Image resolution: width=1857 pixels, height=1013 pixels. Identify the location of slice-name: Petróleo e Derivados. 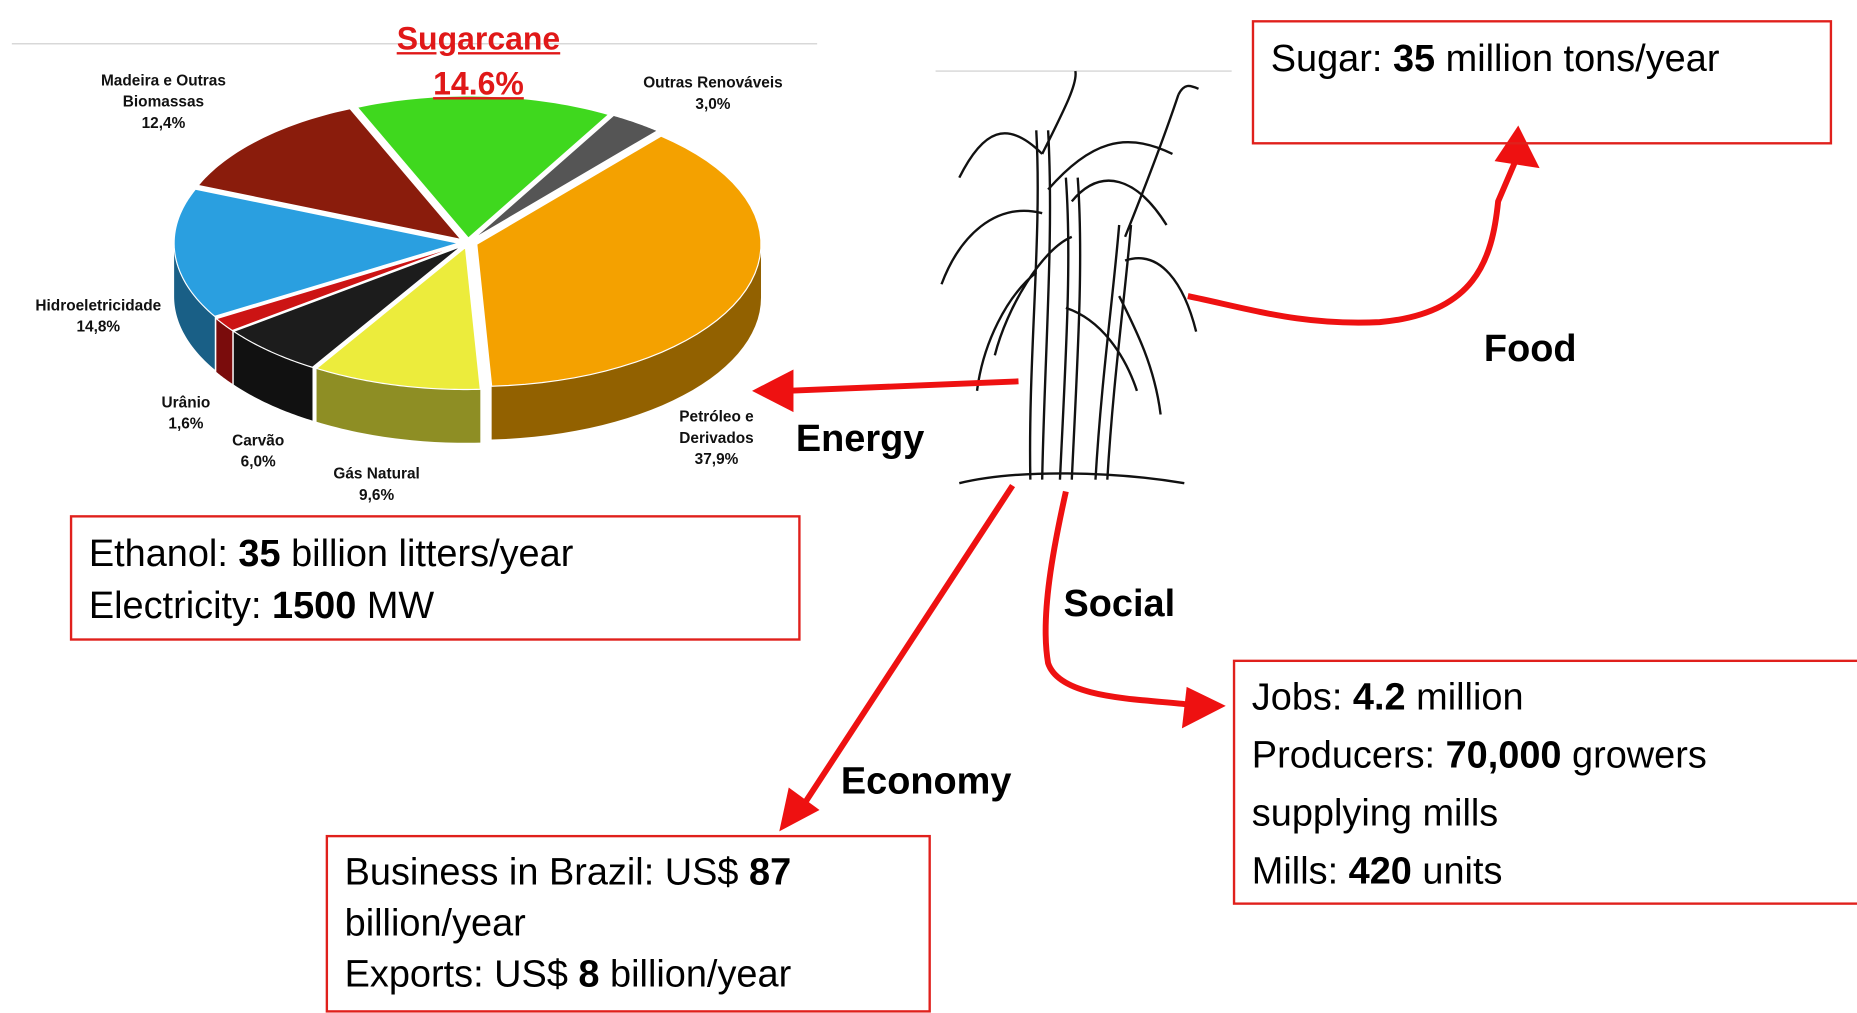
(716, 427).